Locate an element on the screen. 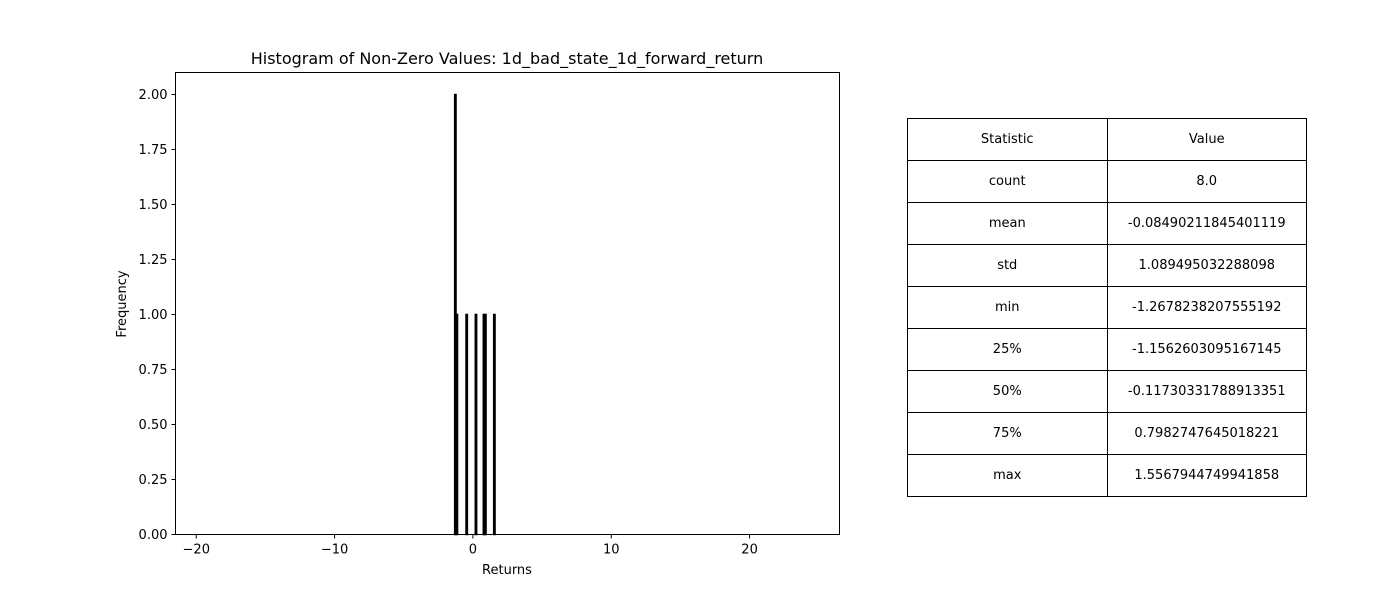 The width and height of the screenshot is (1400, 600). statistic-cell: min is located at coordinates (1007, 307).